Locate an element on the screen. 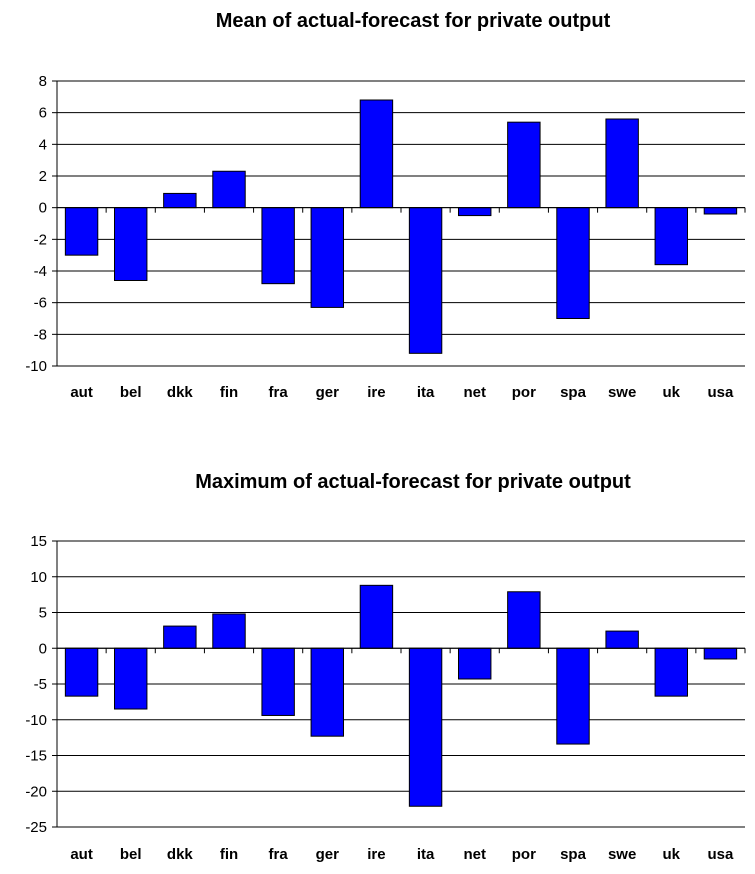  y-tick-label: -25 is located at coordinates (36, 827).